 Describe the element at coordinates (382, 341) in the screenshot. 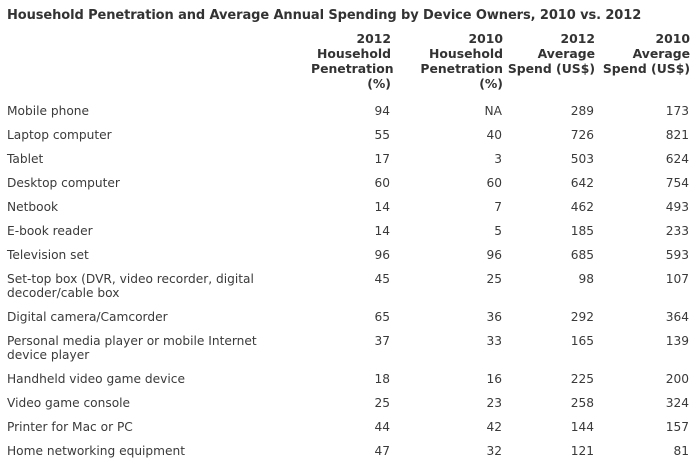

I see `penetration-2012-cell: 37` at that location.